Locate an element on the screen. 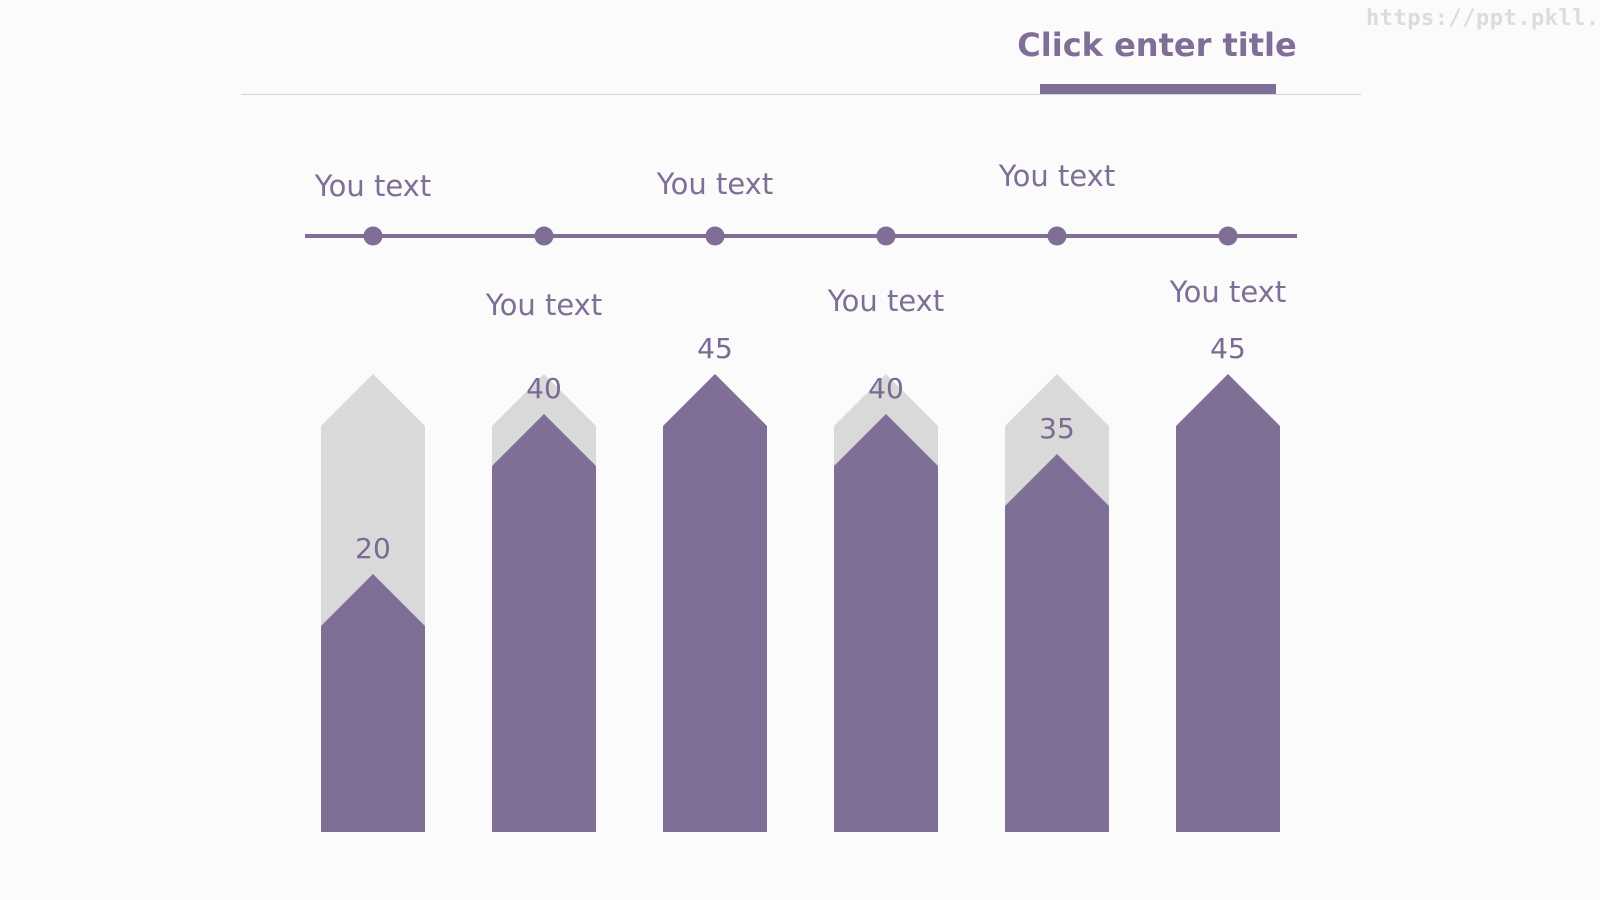 The image size is (1600, 900). title-underline-accent is located at coordinates (1158, 89).